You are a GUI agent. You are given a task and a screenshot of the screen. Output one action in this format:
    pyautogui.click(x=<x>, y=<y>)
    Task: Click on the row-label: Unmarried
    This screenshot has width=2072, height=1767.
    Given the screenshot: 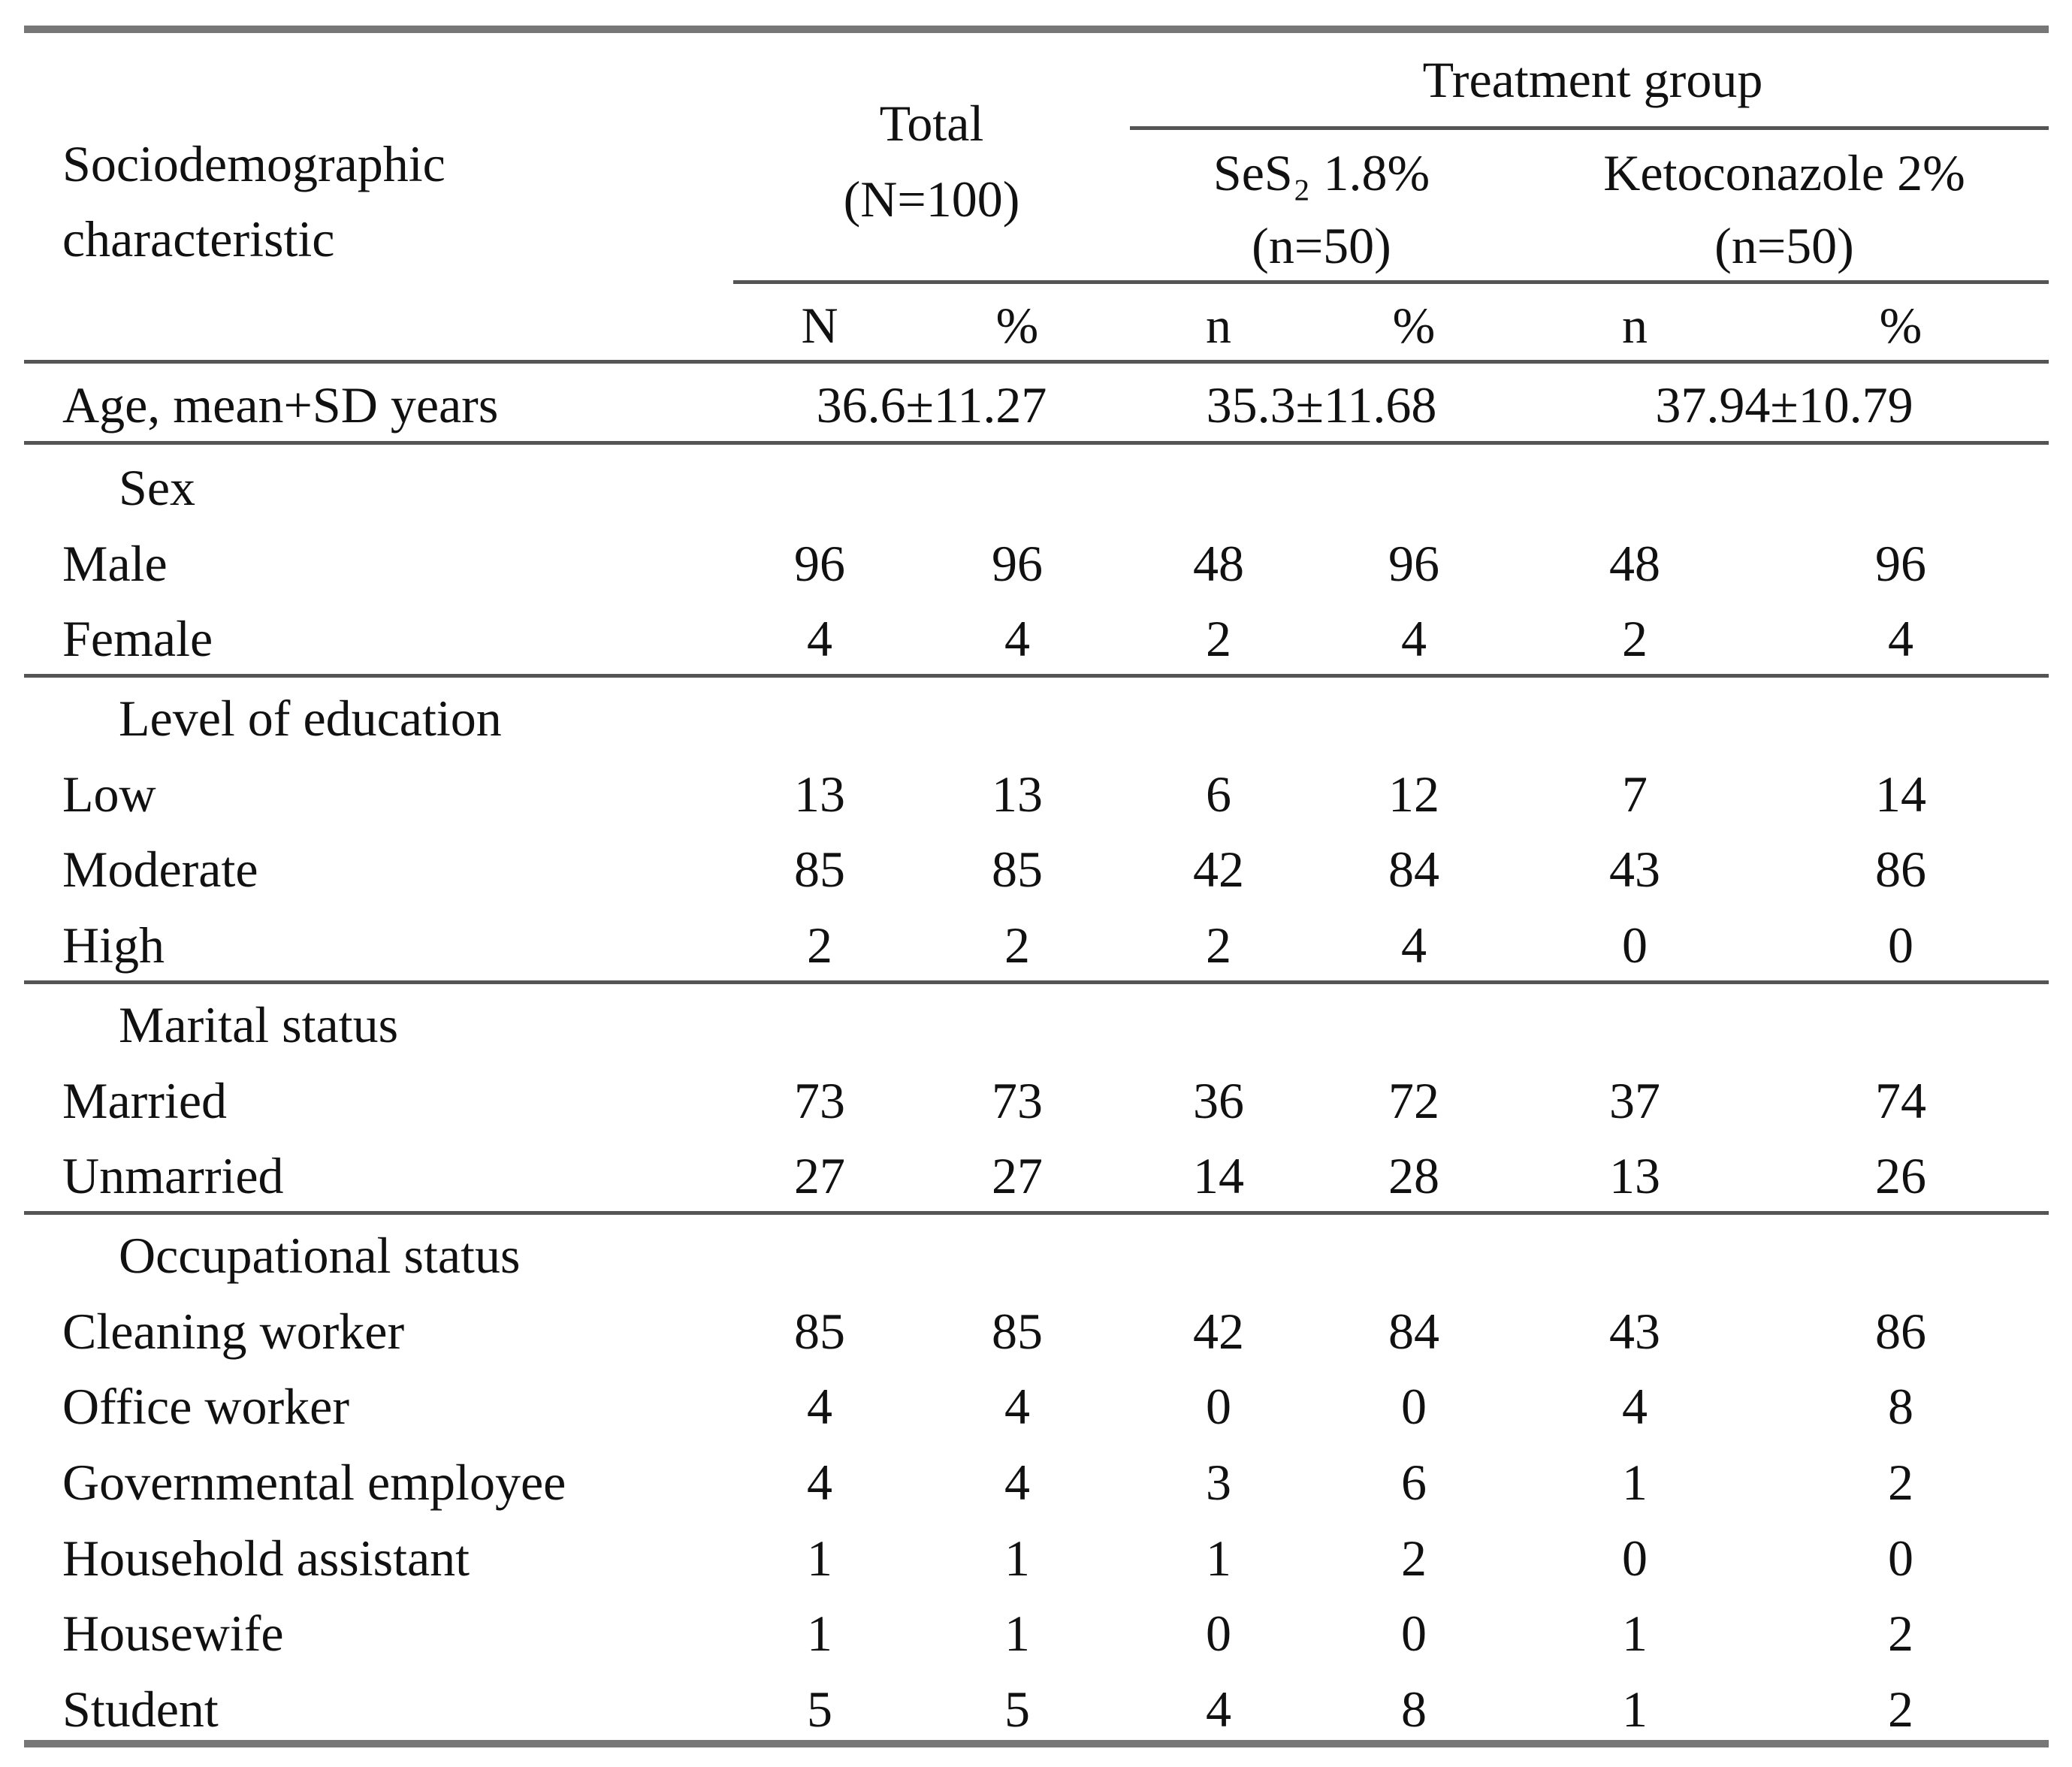 What is the action you would take?
    pyautogui.click(x=173, y=1176)
    